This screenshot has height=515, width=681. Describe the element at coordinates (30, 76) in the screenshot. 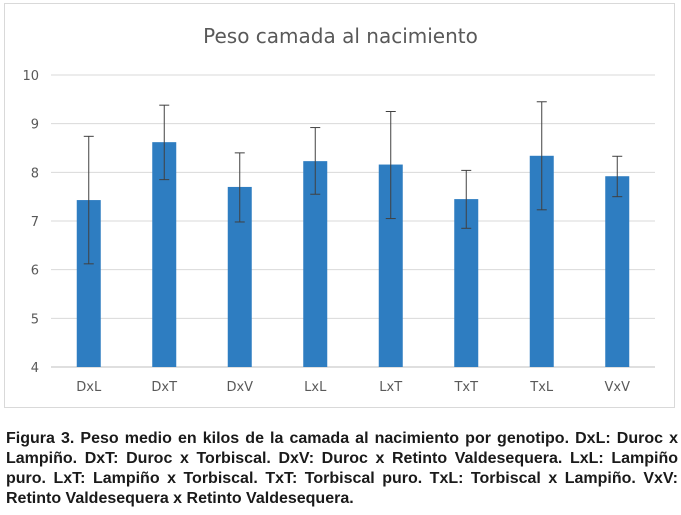

I see `y-tick-label: 10` at that location.